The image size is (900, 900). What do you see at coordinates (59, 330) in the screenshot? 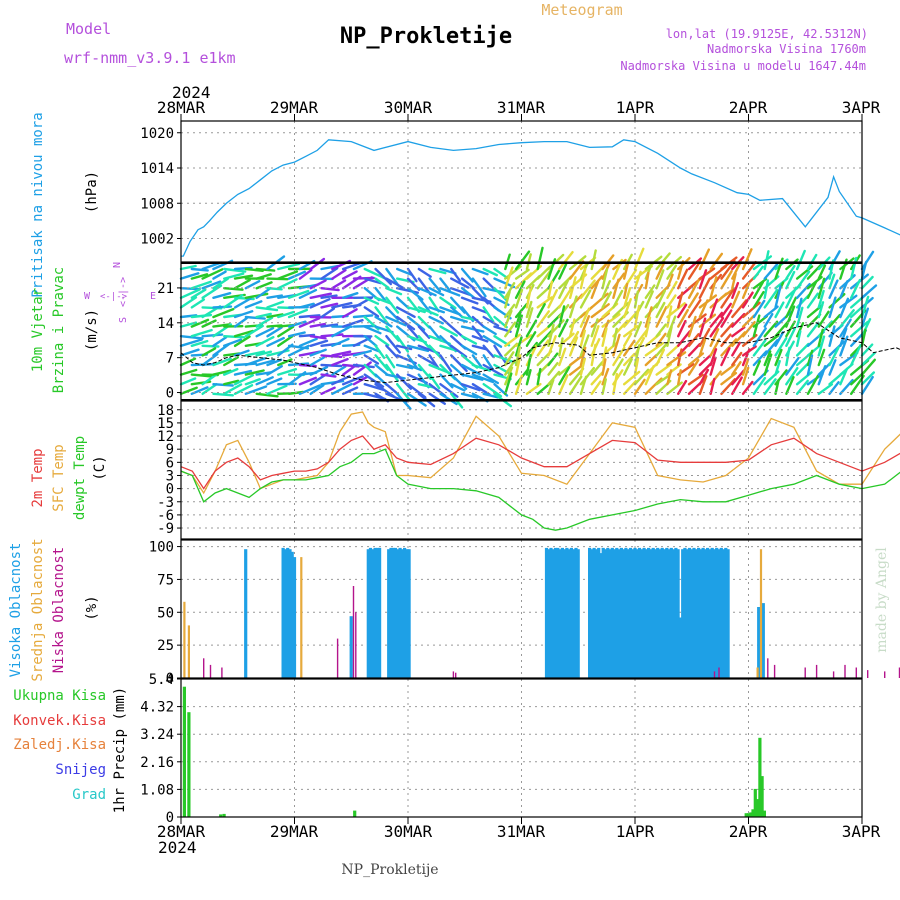
I see `wind-ylabel-2: Brzina i Pravac` at bounding box center [59, 330].